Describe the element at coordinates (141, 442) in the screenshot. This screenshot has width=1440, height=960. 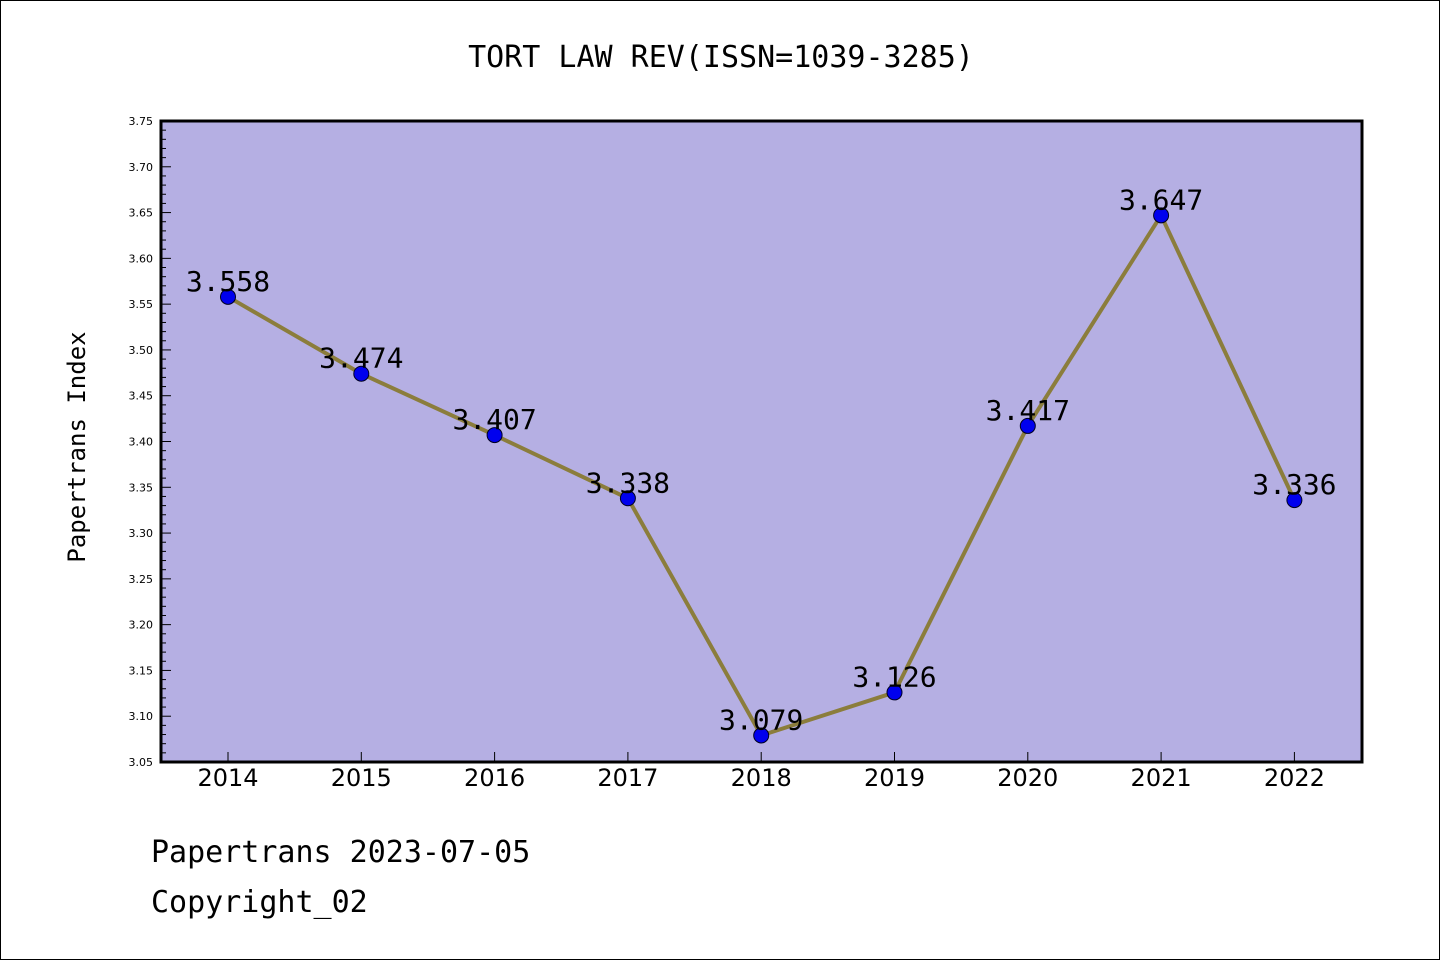
I see `y-tick-label: 3.40` at that location.